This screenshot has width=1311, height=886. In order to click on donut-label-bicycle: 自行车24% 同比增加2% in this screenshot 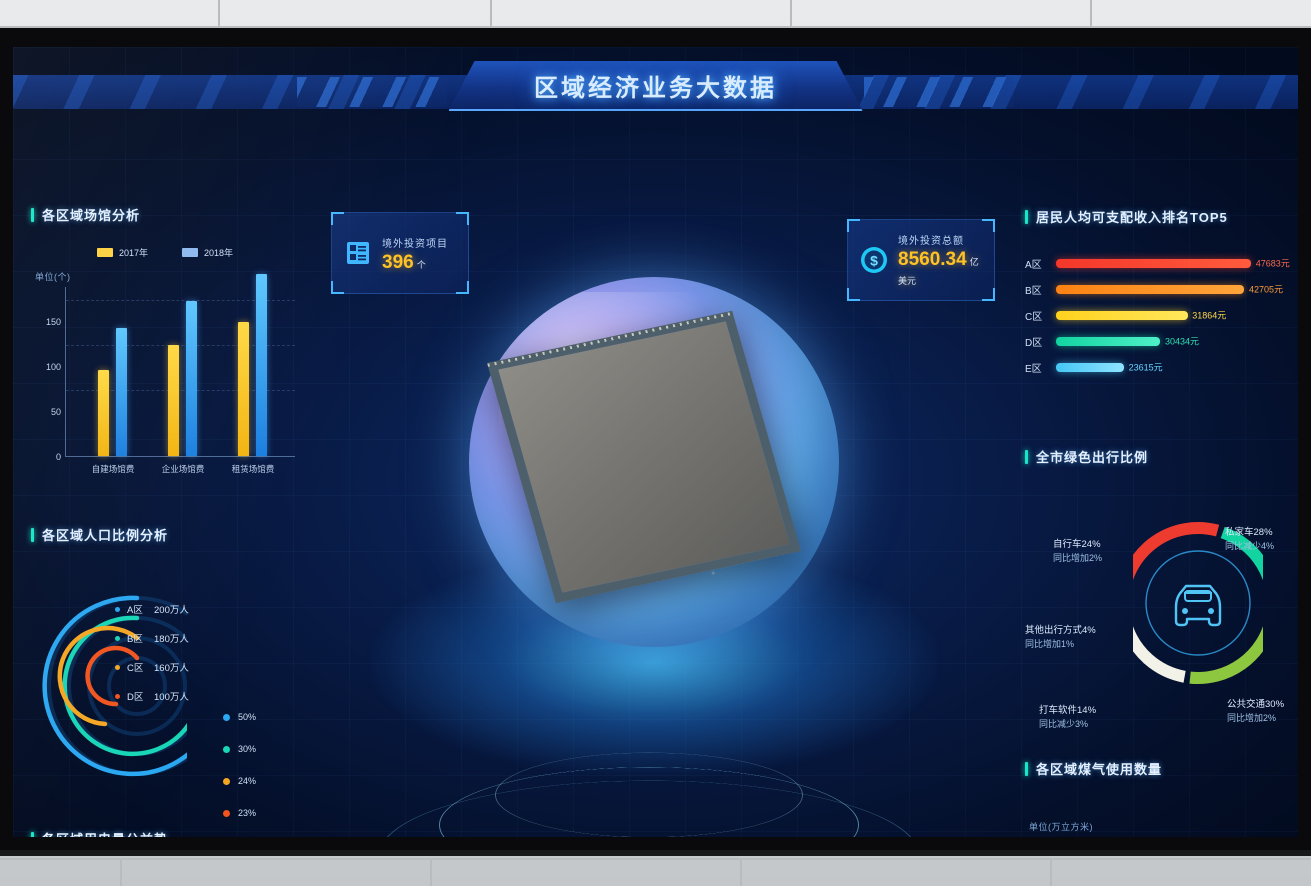, I will do `click(1077, 552)`.